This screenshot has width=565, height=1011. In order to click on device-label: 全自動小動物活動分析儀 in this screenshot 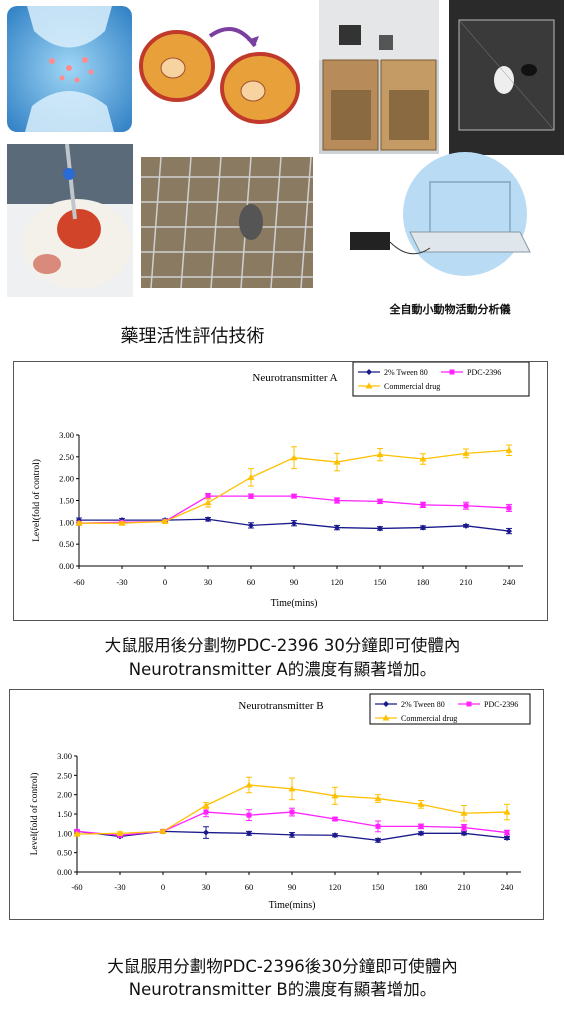, I will do `click(450, 309)`.